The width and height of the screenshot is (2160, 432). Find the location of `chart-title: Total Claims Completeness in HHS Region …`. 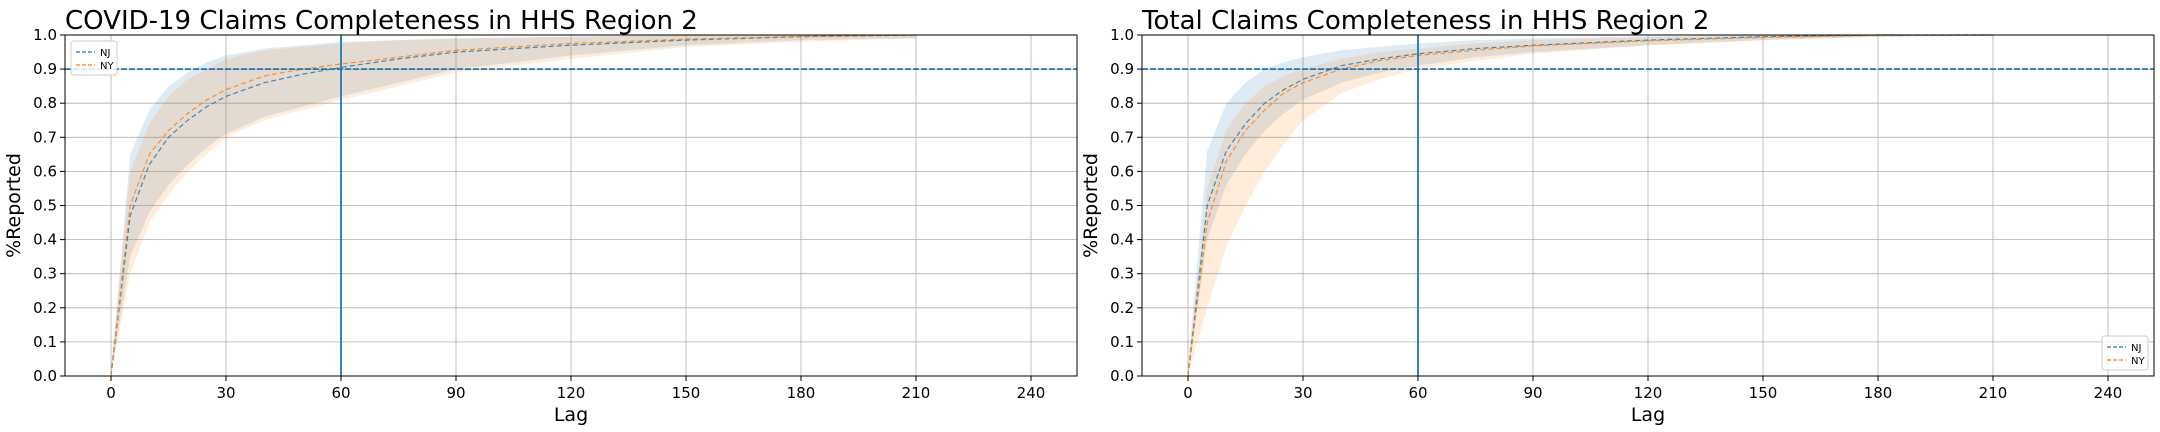

chart-title: Total Claims Completeness in HHS Region … is located at coordinates (1425, 21).